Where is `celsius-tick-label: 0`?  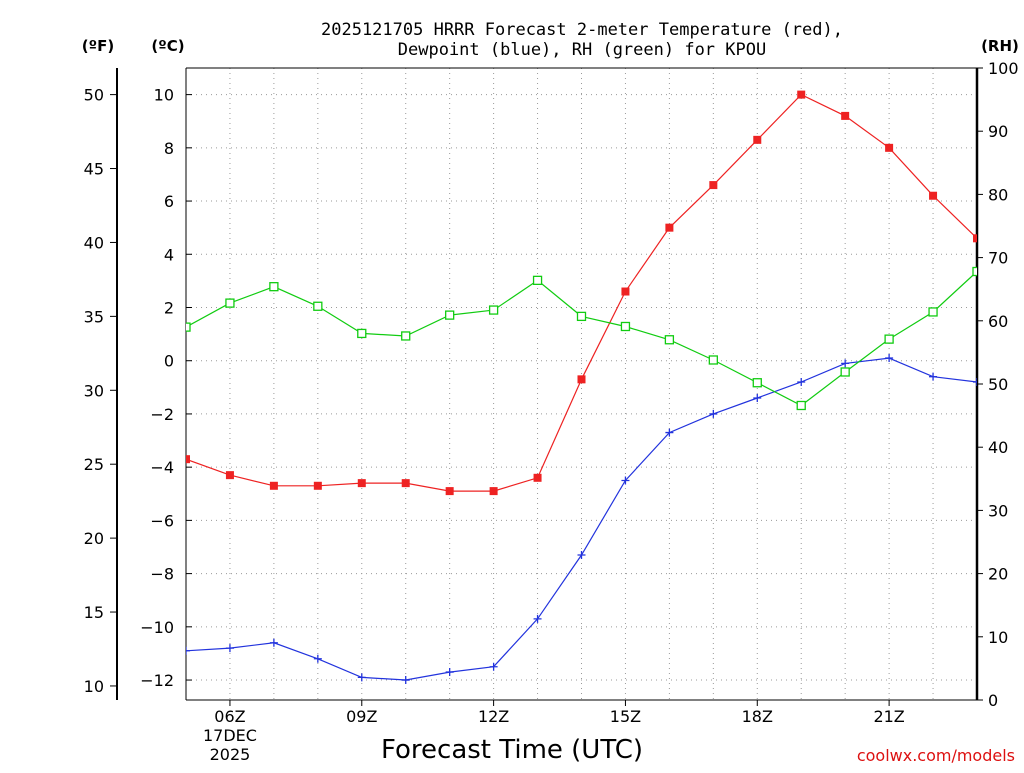 celsius-tick-label: 0 is located at coordinates (169, 361).